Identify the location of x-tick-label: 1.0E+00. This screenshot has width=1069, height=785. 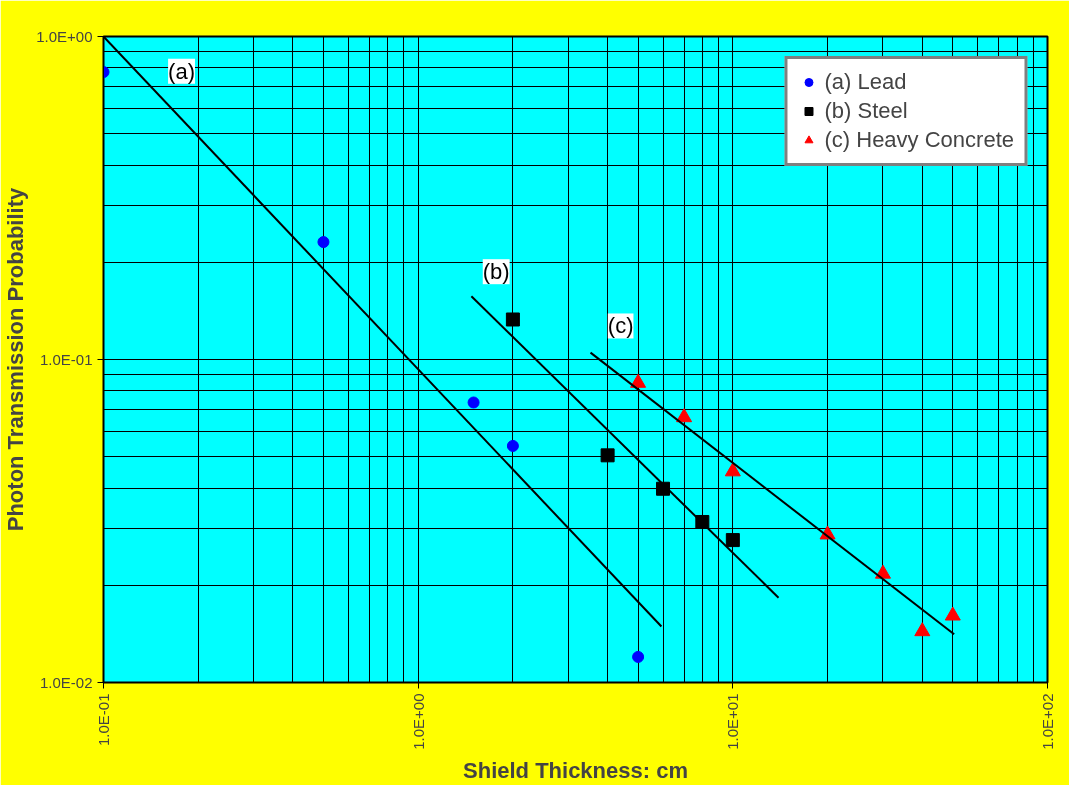
(418, 721).